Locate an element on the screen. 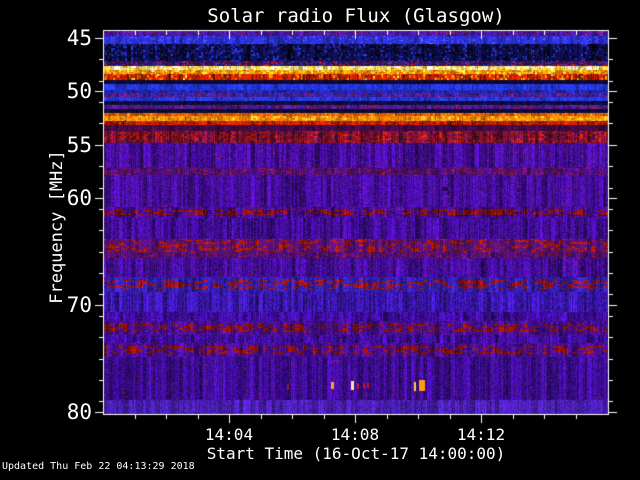 This screenshot has width=640, height=480. y-tick-label: 50 is located at coordinates (79, 91).